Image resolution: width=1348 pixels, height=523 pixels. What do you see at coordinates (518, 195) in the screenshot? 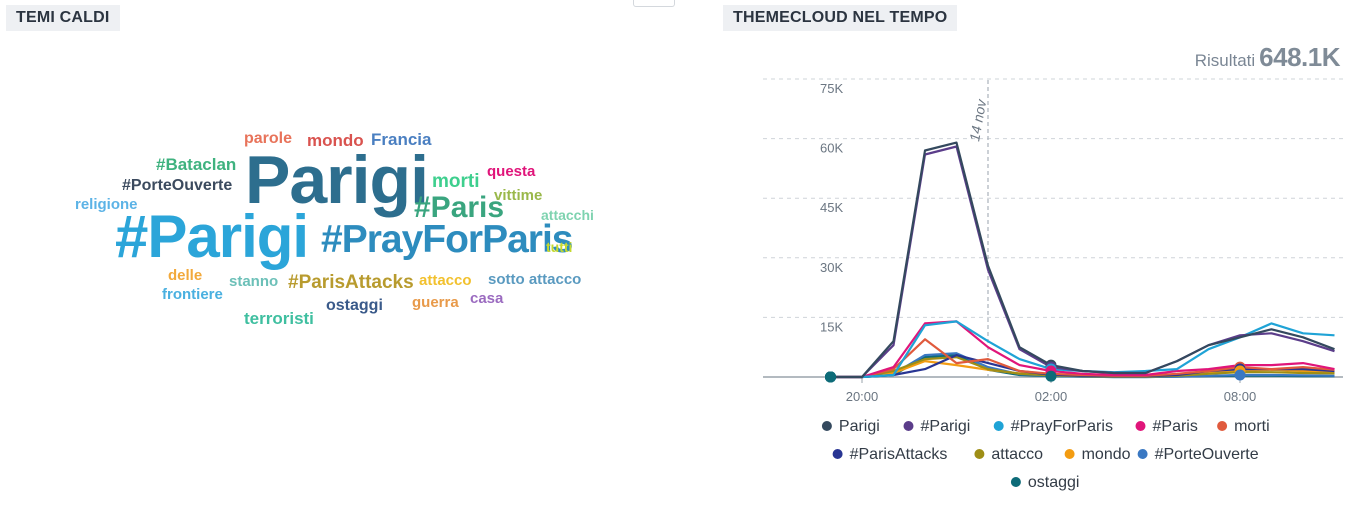
I see `wordcloud-term: vittime` at bounding box center [518, 195].